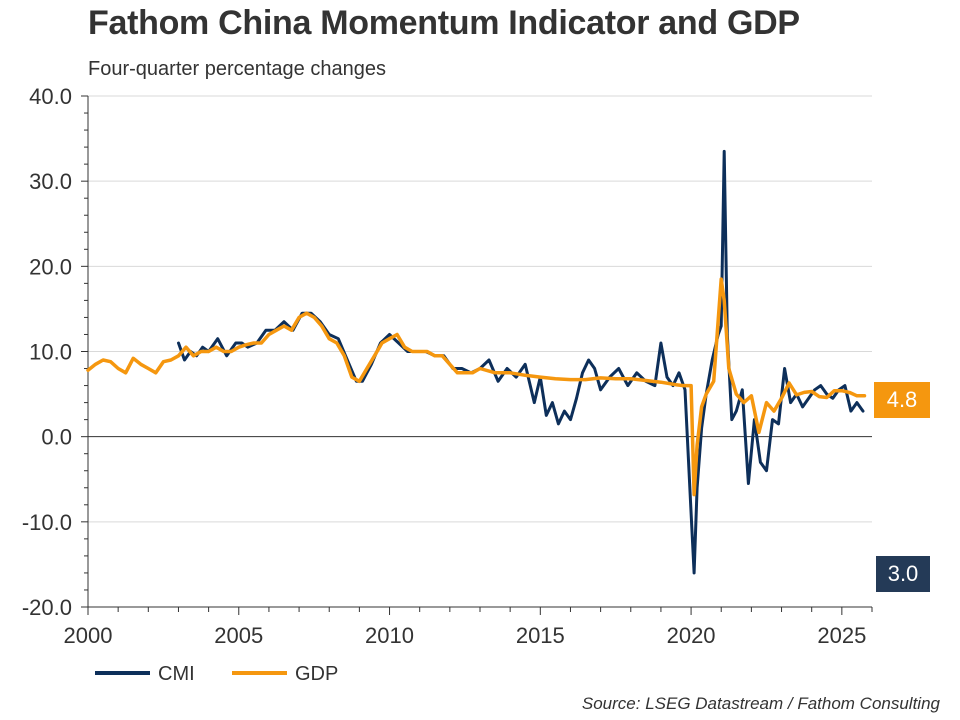  I want to click on y-tick-label: -20.0, so click(47, 607).